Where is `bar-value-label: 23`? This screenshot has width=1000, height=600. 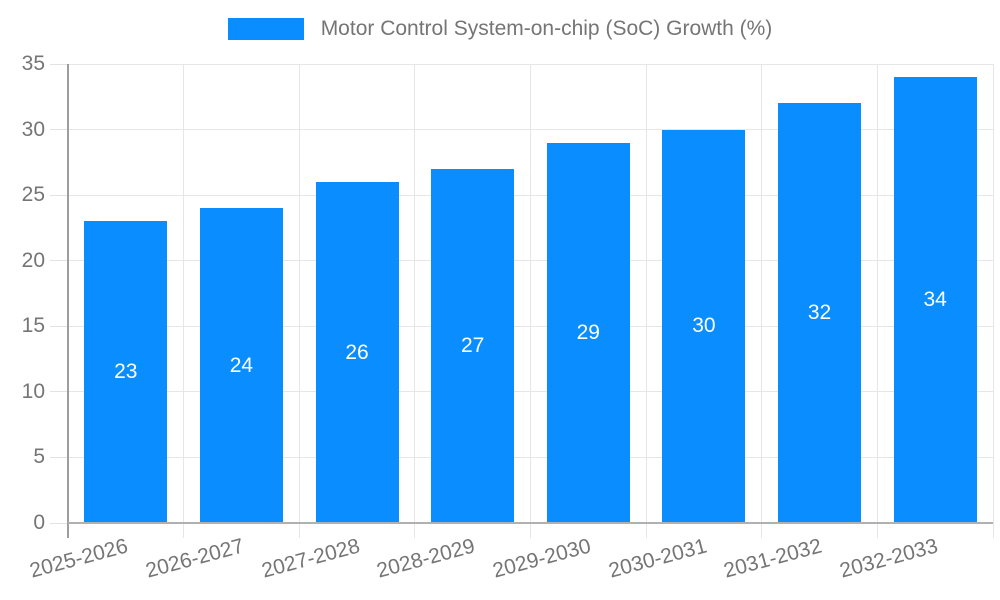
bar-value-label: 23 is located at coordinates (126, 372).